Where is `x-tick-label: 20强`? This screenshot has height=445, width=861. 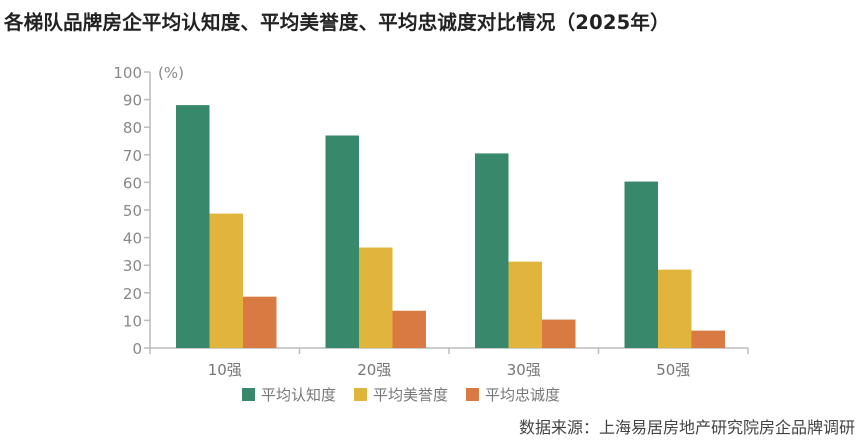
x-tick-label: 20强 is located at coordinates (374, 370).